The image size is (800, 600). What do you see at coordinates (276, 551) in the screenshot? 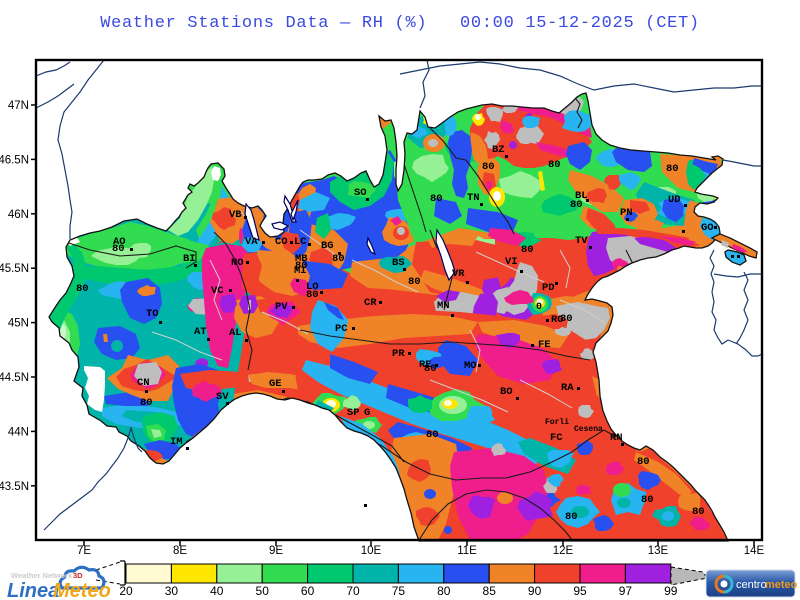
I see `svg-text: 9E` at bounding box center [276, 551].